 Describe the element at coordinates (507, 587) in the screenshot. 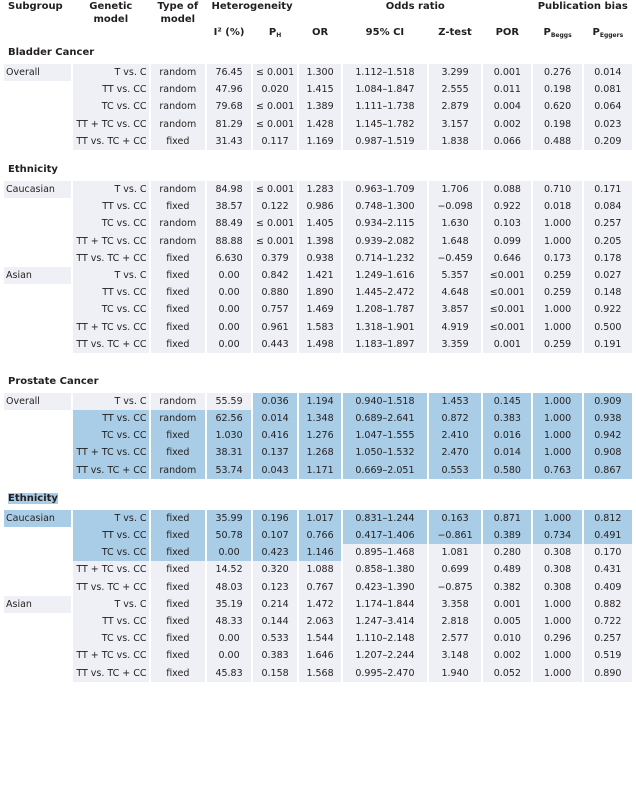

I see `por-cell: 0.382` at that location.